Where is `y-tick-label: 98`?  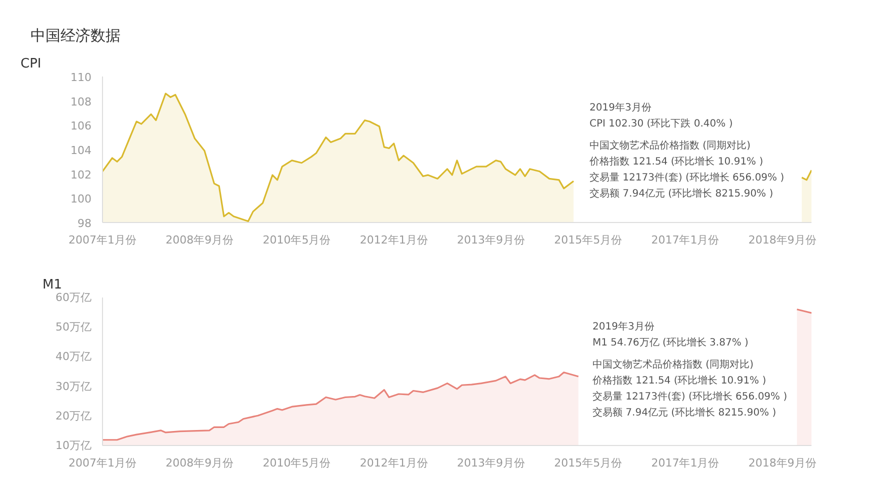 y-tick-label: 98 is located at coordinates (85, 223).